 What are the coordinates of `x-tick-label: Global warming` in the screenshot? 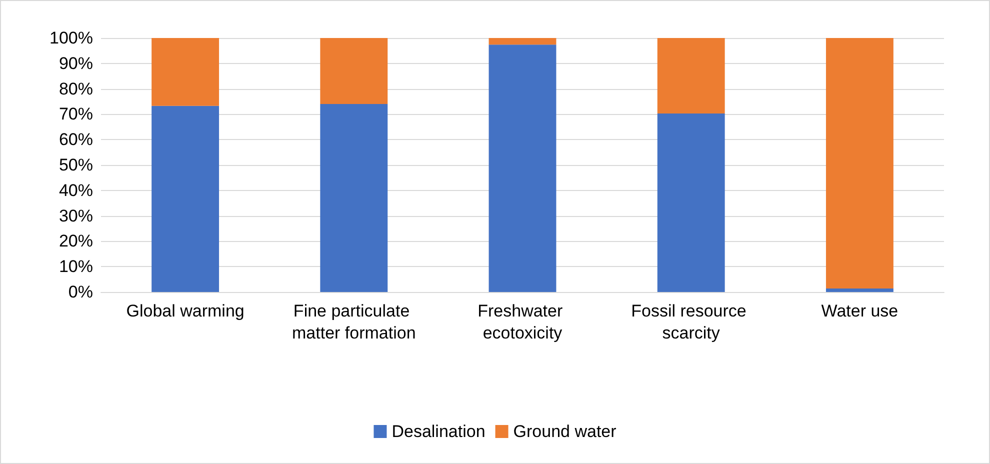 It's located at (185, 311).